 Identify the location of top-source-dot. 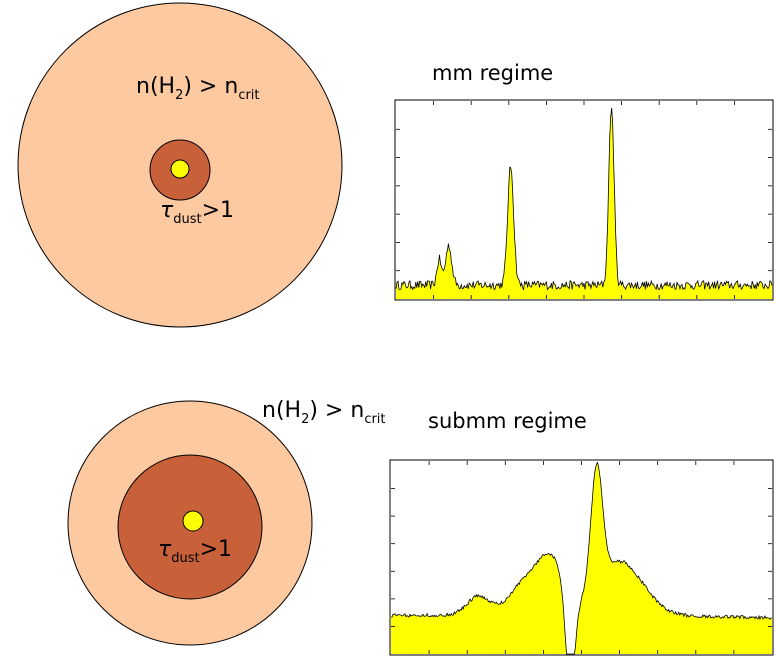
(180, 169).